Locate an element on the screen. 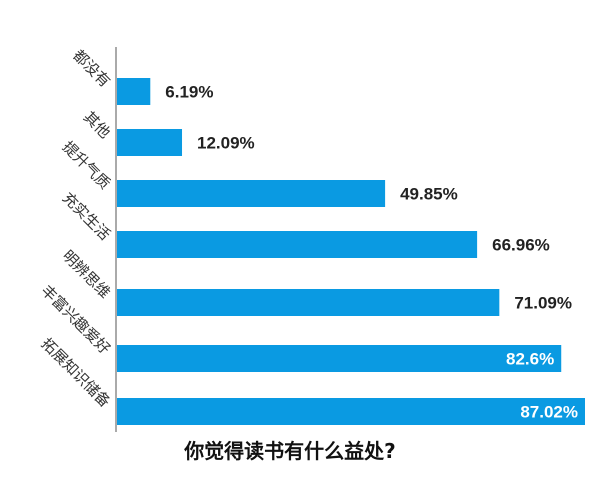 This screenshot has width=600, height=485. chart-title: 你觉得读书有什么益处? is located at coordinates (289, 451).